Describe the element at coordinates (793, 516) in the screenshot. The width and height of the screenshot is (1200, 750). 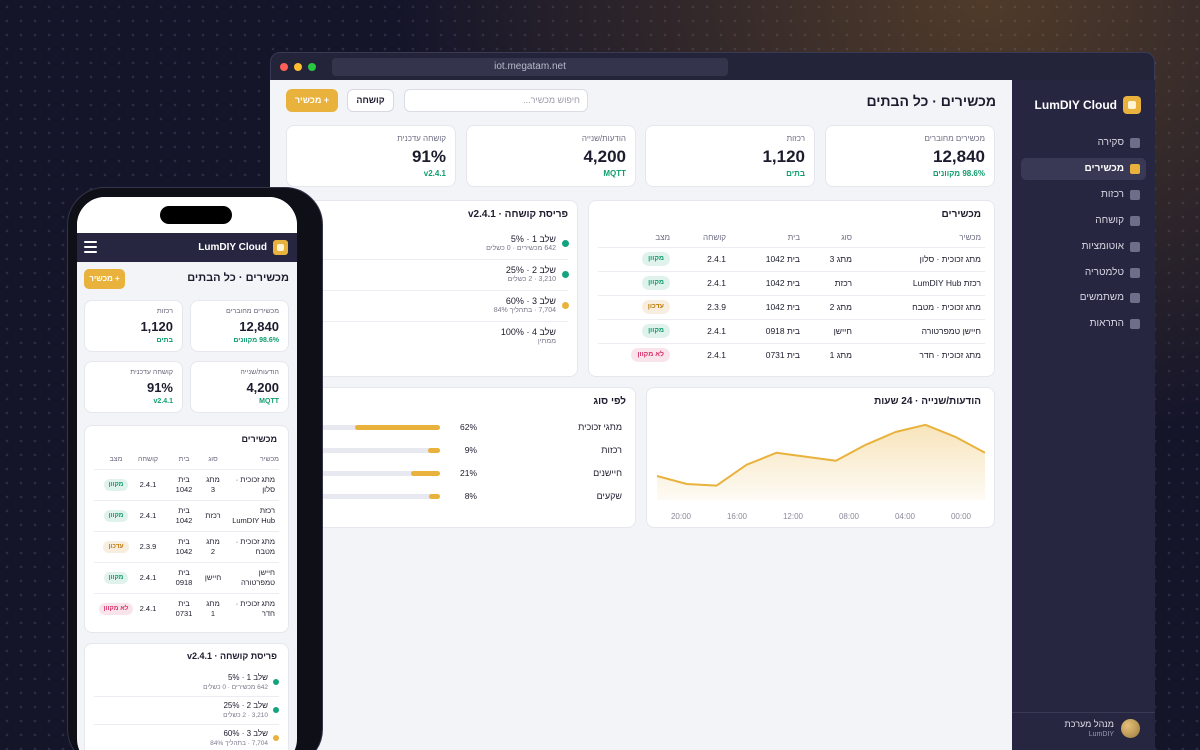
I see `x-tick-label: 12:00` at that location.